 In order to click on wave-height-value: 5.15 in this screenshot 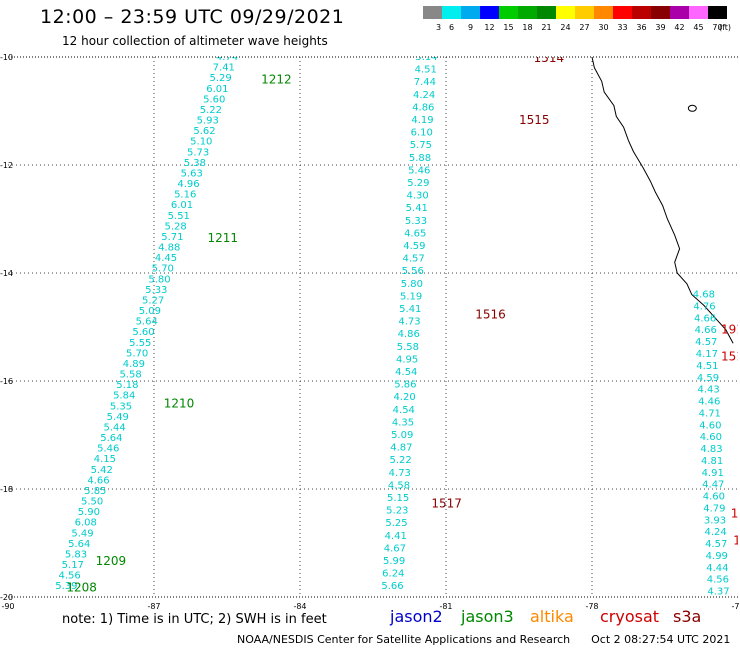, I will do `click(398, 498)`.